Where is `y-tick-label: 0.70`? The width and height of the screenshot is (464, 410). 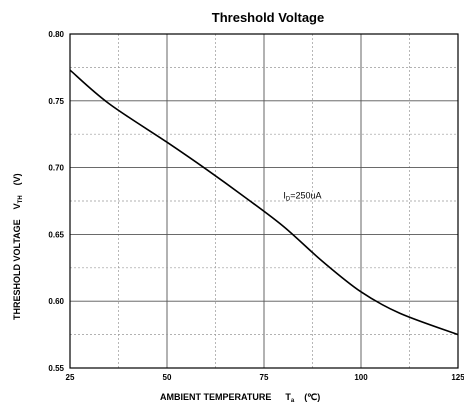 y-tick-label: 0.70 is located at coordinates (56, 168).